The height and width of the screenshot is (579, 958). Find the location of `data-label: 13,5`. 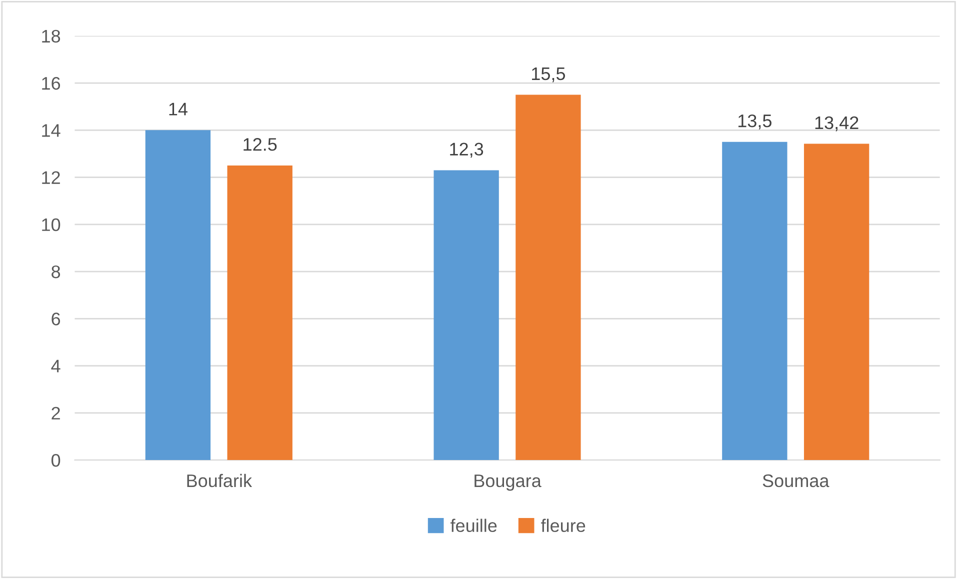

data-label: 13,5 is located at coordinates (755, 122).